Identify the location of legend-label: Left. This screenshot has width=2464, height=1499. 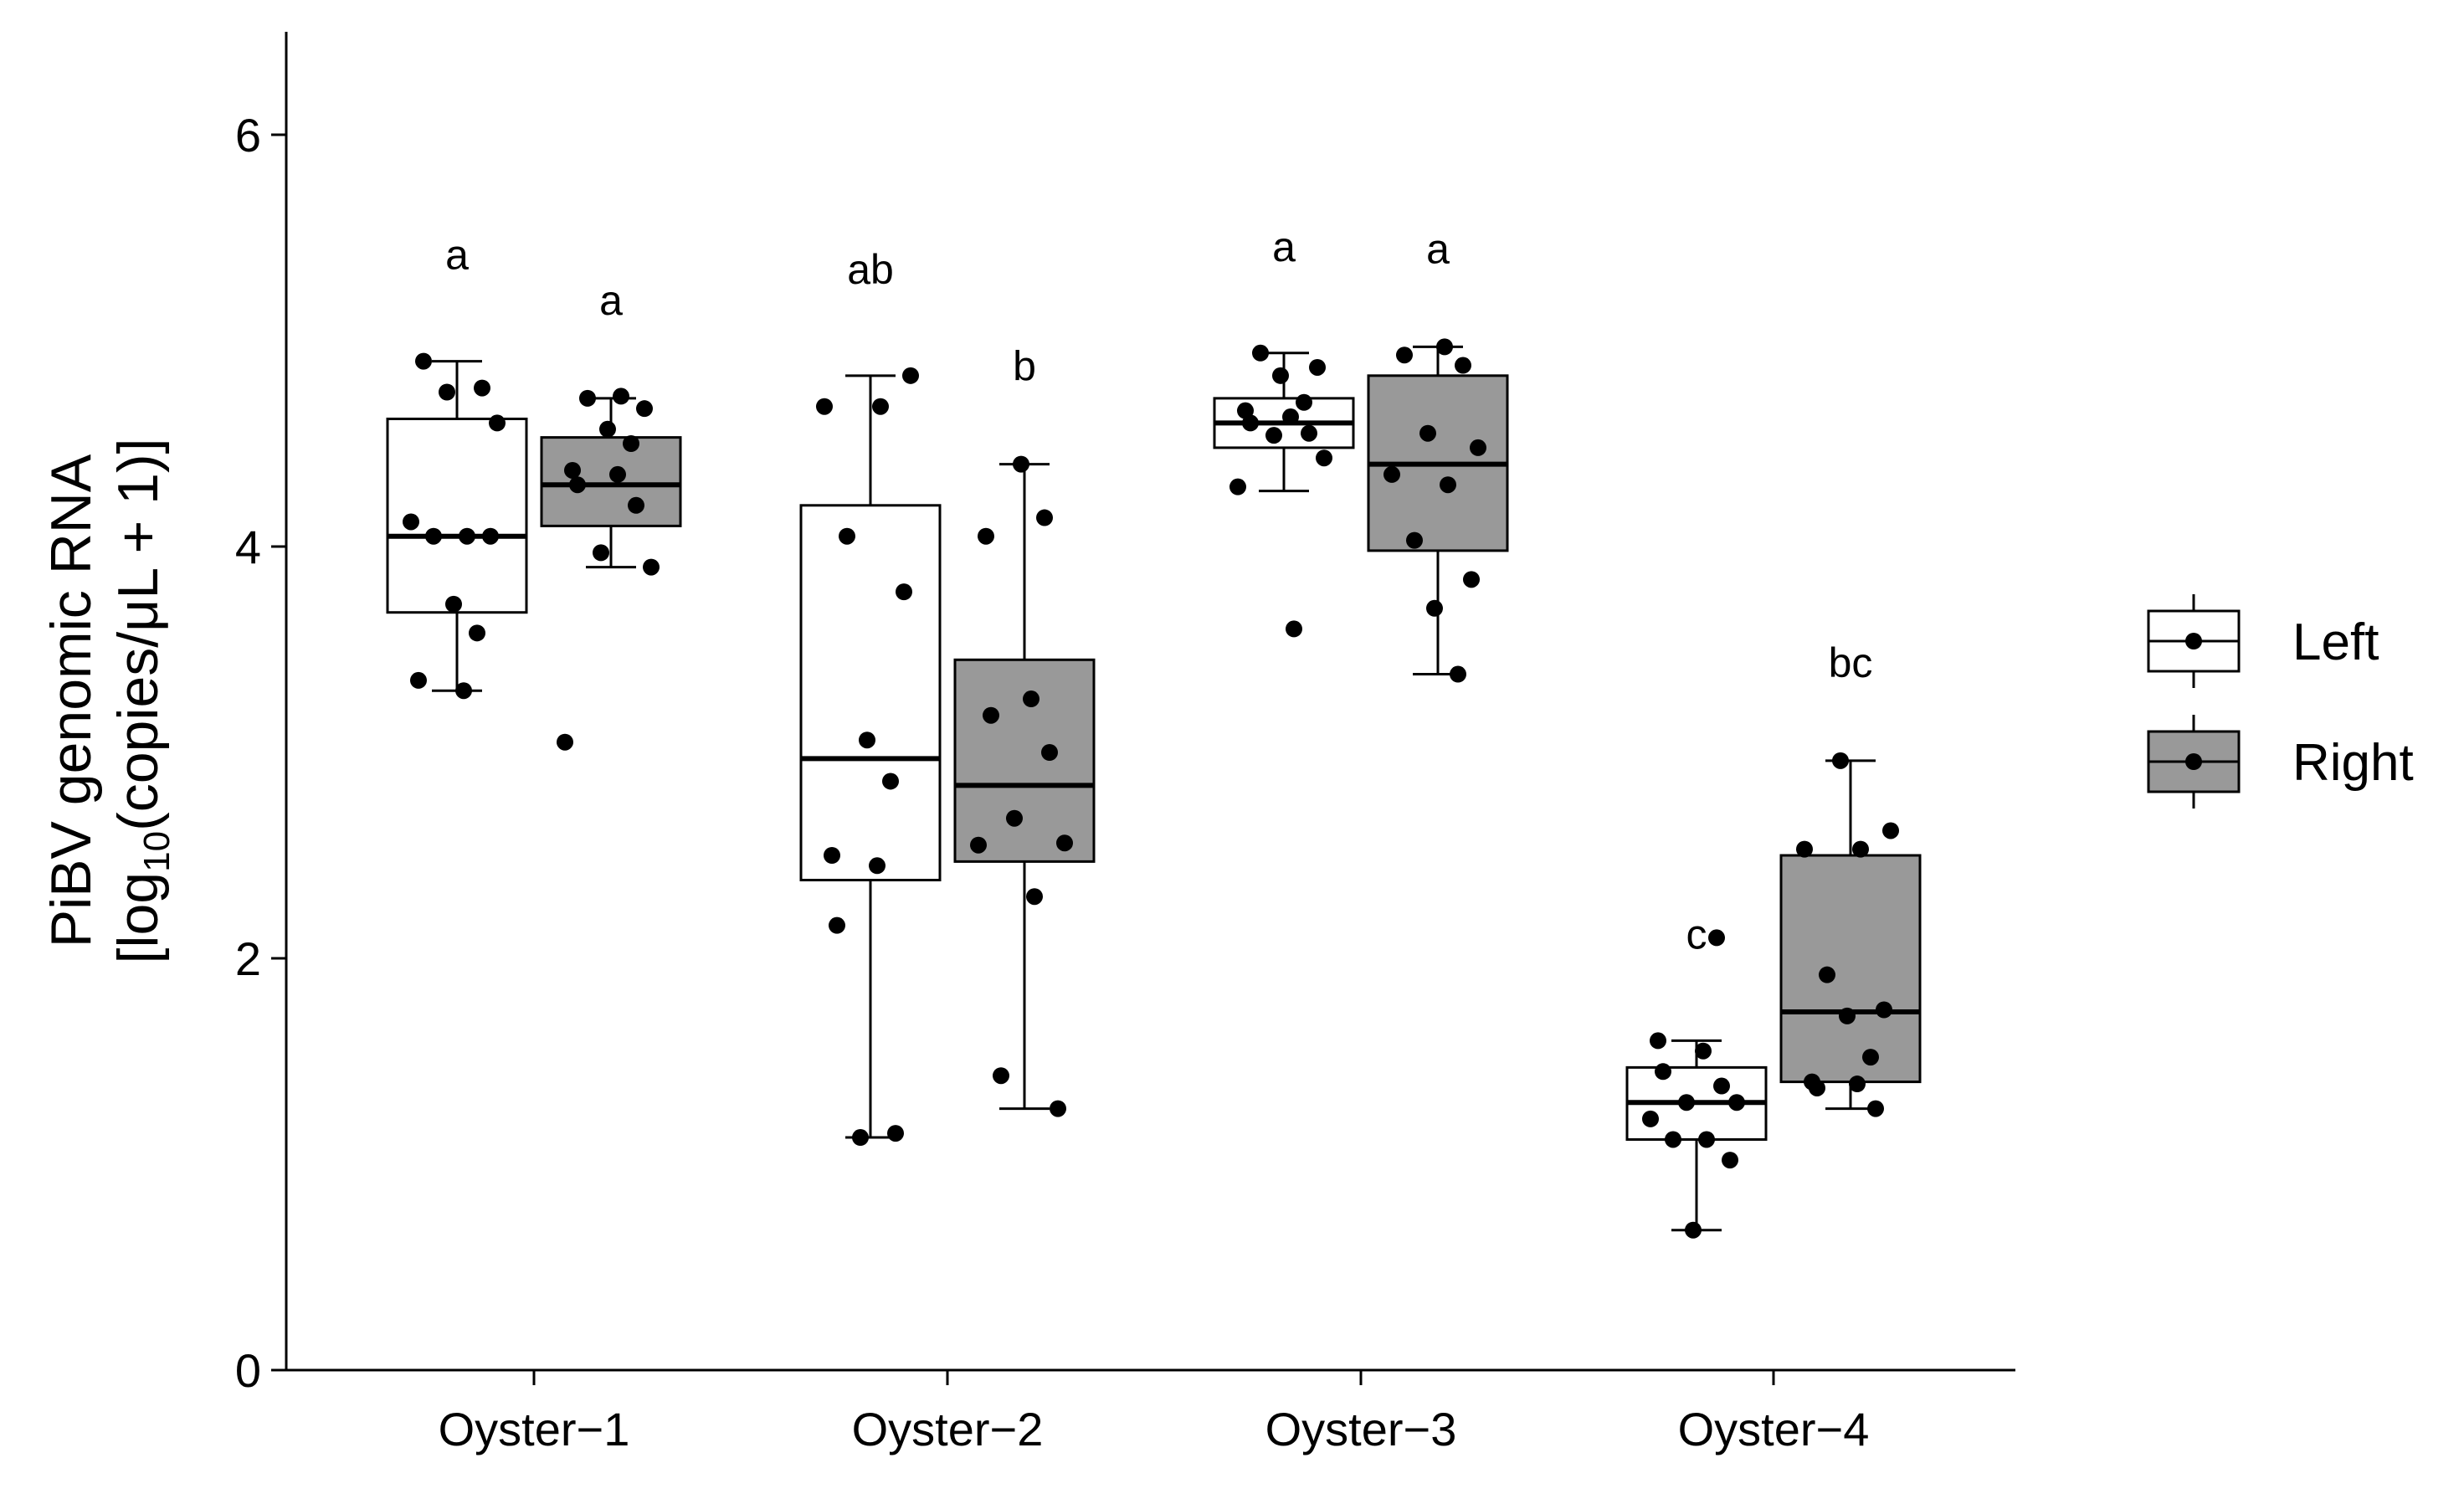
(2335, 642).